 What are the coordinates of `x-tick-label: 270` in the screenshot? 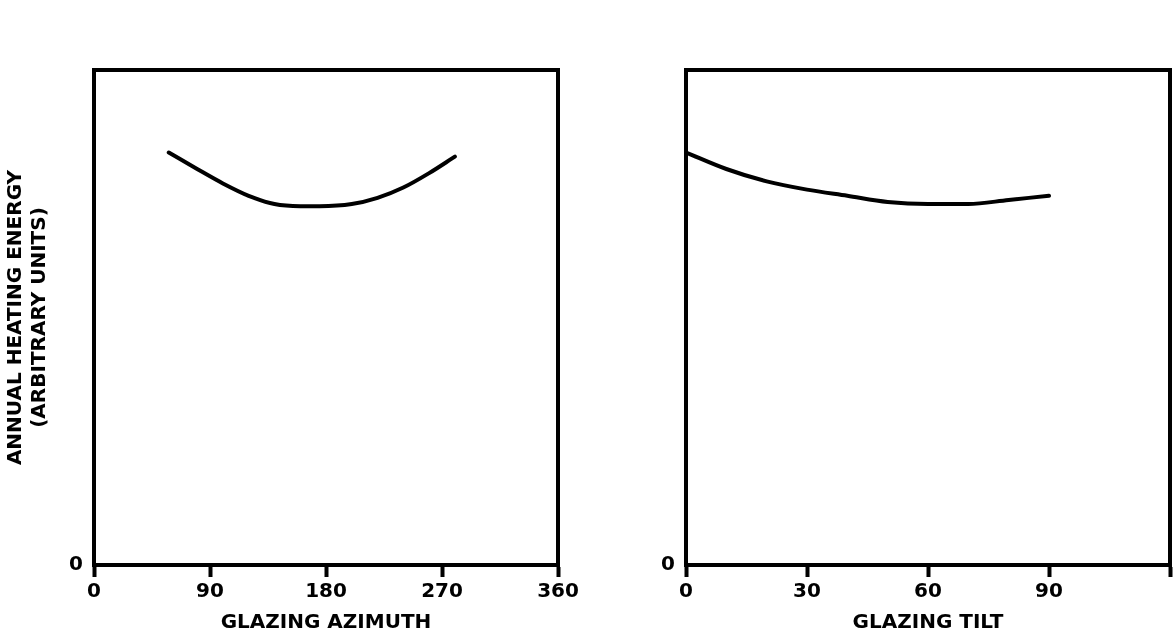 It's located at (442, 590).